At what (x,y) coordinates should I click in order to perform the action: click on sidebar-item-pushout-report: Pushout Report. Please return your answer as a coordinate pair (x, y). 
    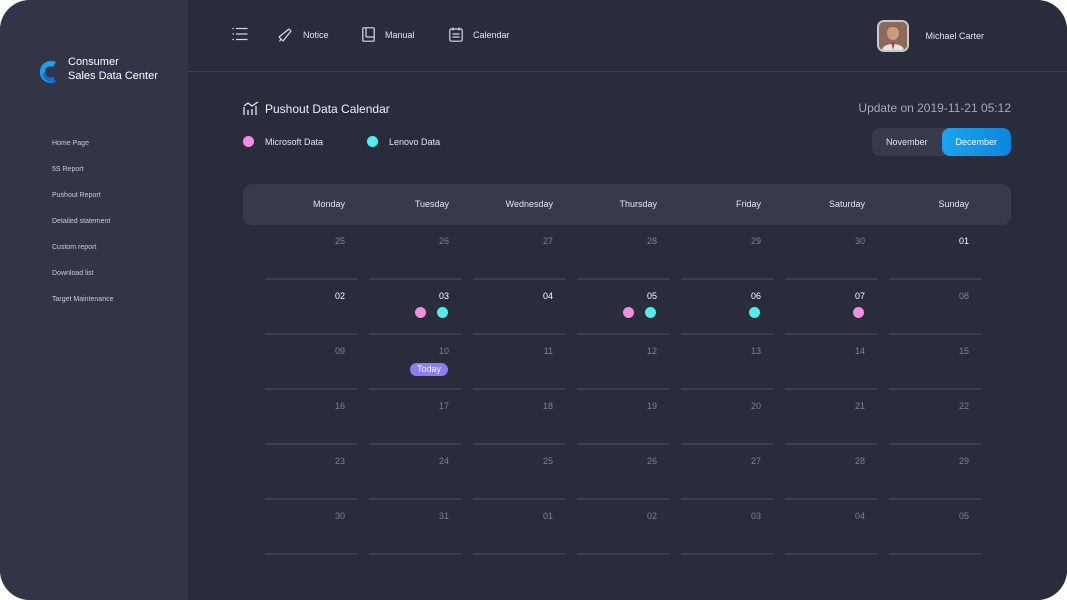
    Looking at the image, I should click on (76, 195).